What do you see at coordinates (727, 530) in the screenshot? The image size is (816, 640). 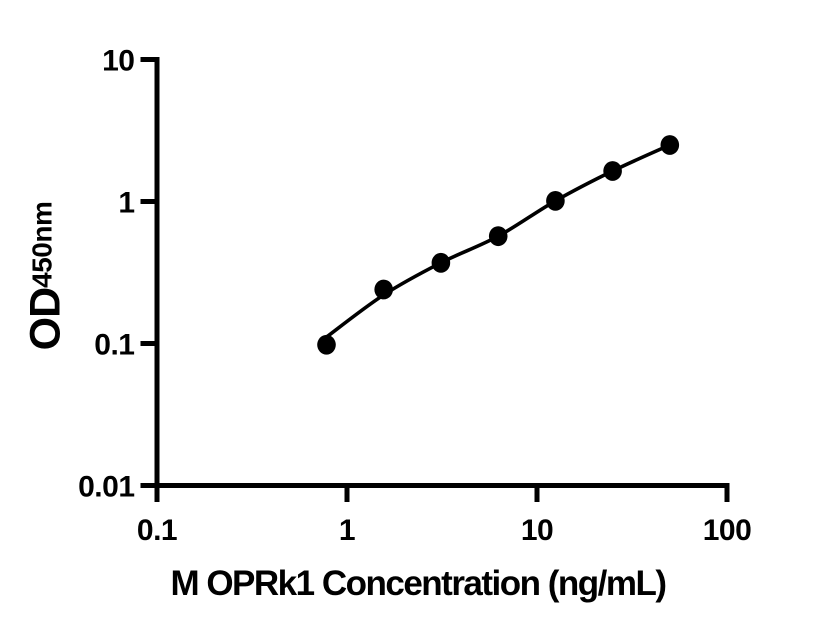 I see `x-tick-label: 100` at bounding box center [727, 530].